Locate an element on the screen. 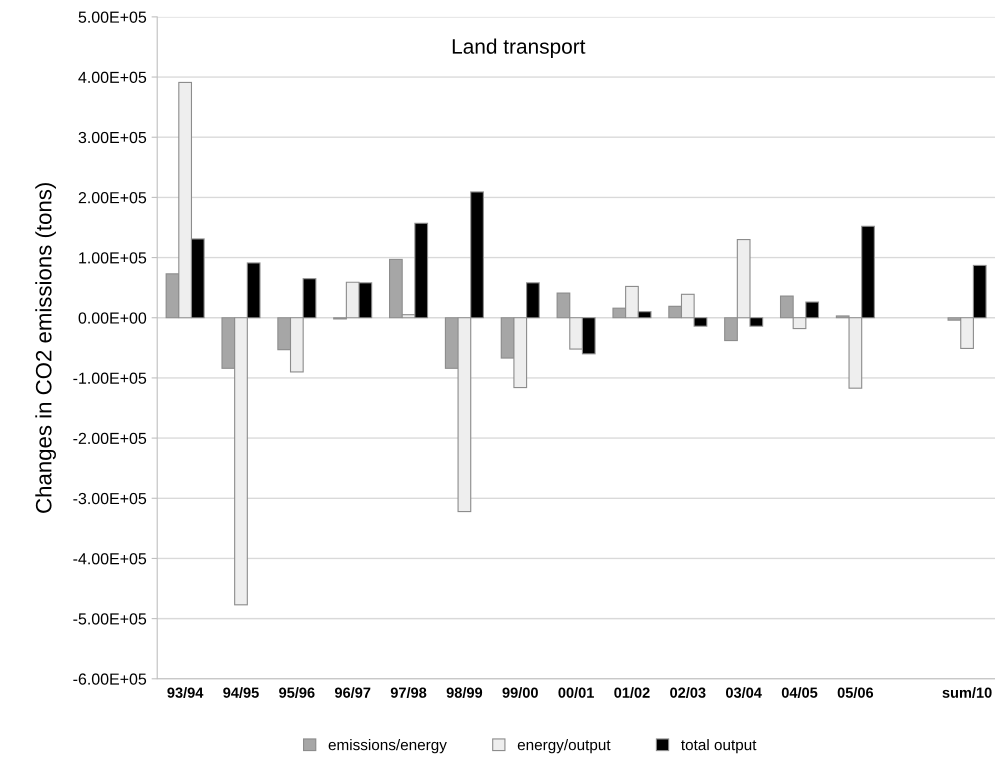  y-tick-label: -4.00E+05 is located at coordinates (109, 558).